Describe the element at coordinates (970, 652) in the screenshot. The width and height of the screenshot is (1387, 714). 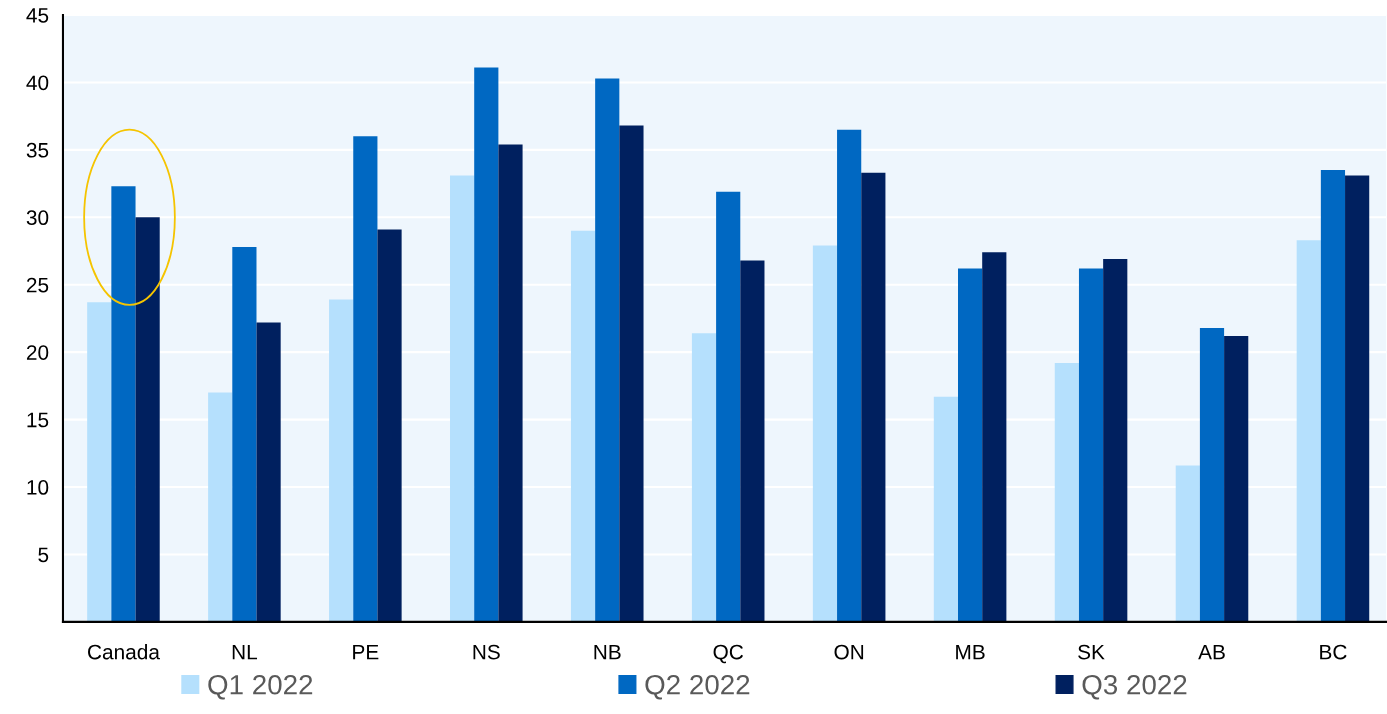
I see `x-tick-label: MB` at that location.